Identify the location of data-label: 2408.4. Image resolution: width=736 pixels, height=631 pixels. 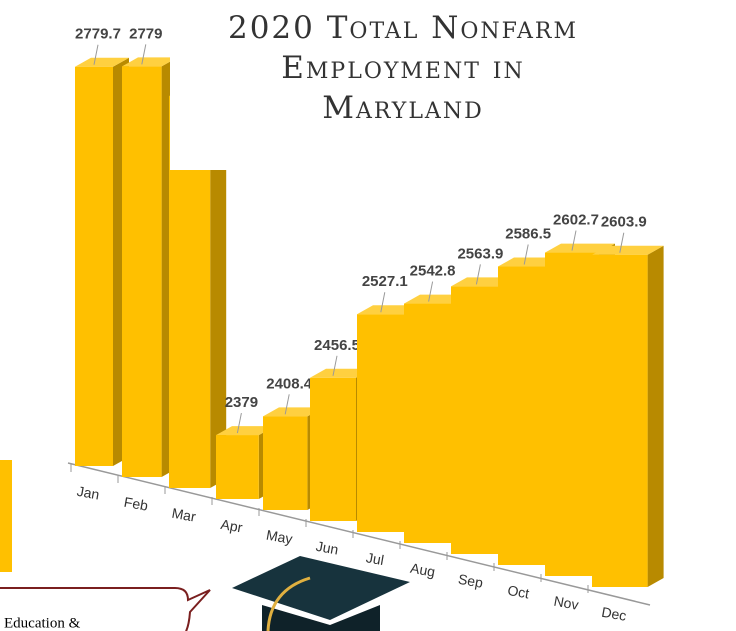
(289, 383).